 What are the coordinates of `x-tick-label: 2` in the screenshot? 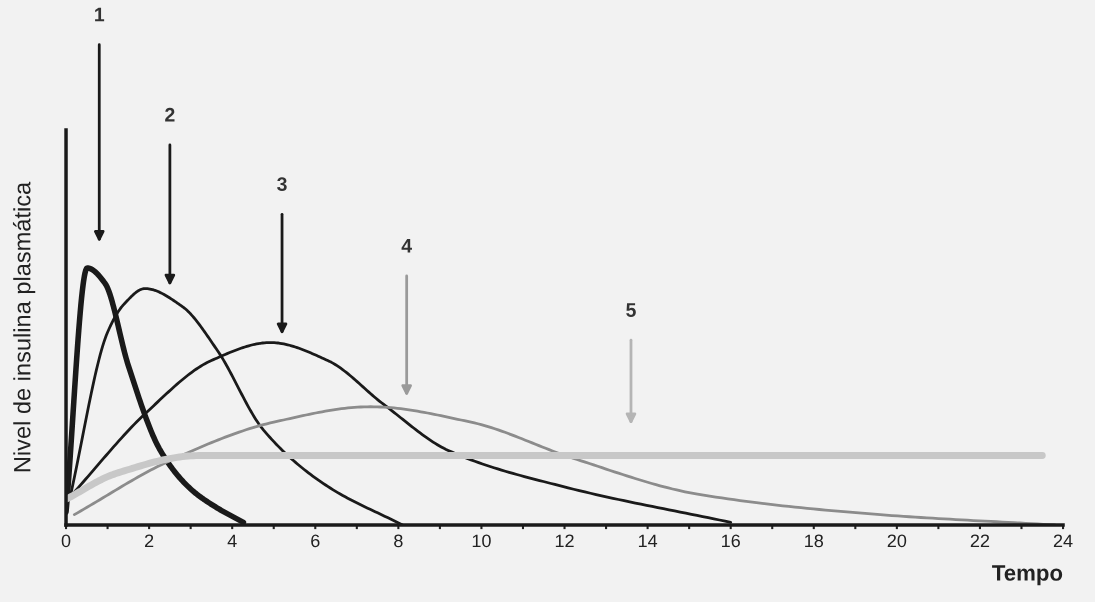 It's located at (149, 541).